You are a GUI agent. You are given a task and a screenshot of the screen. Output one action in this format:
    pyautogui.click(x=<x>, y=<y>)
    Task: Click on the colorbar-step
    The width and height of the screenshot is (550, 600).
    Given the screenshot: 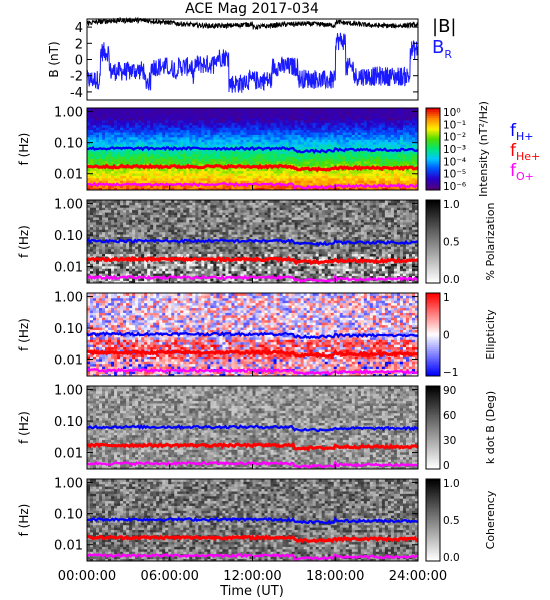 What is the action you would take?
    pyautogui.click(x=433, y=142)
    